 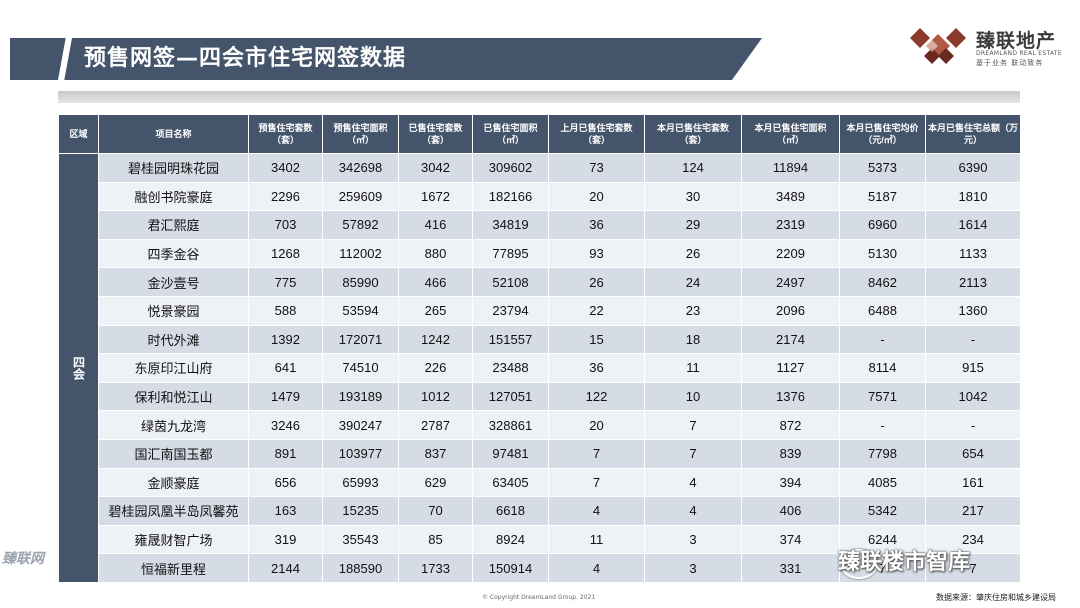 I want to click on project-name-cell: 国汇南国玉都, so click(x=173, y=453).